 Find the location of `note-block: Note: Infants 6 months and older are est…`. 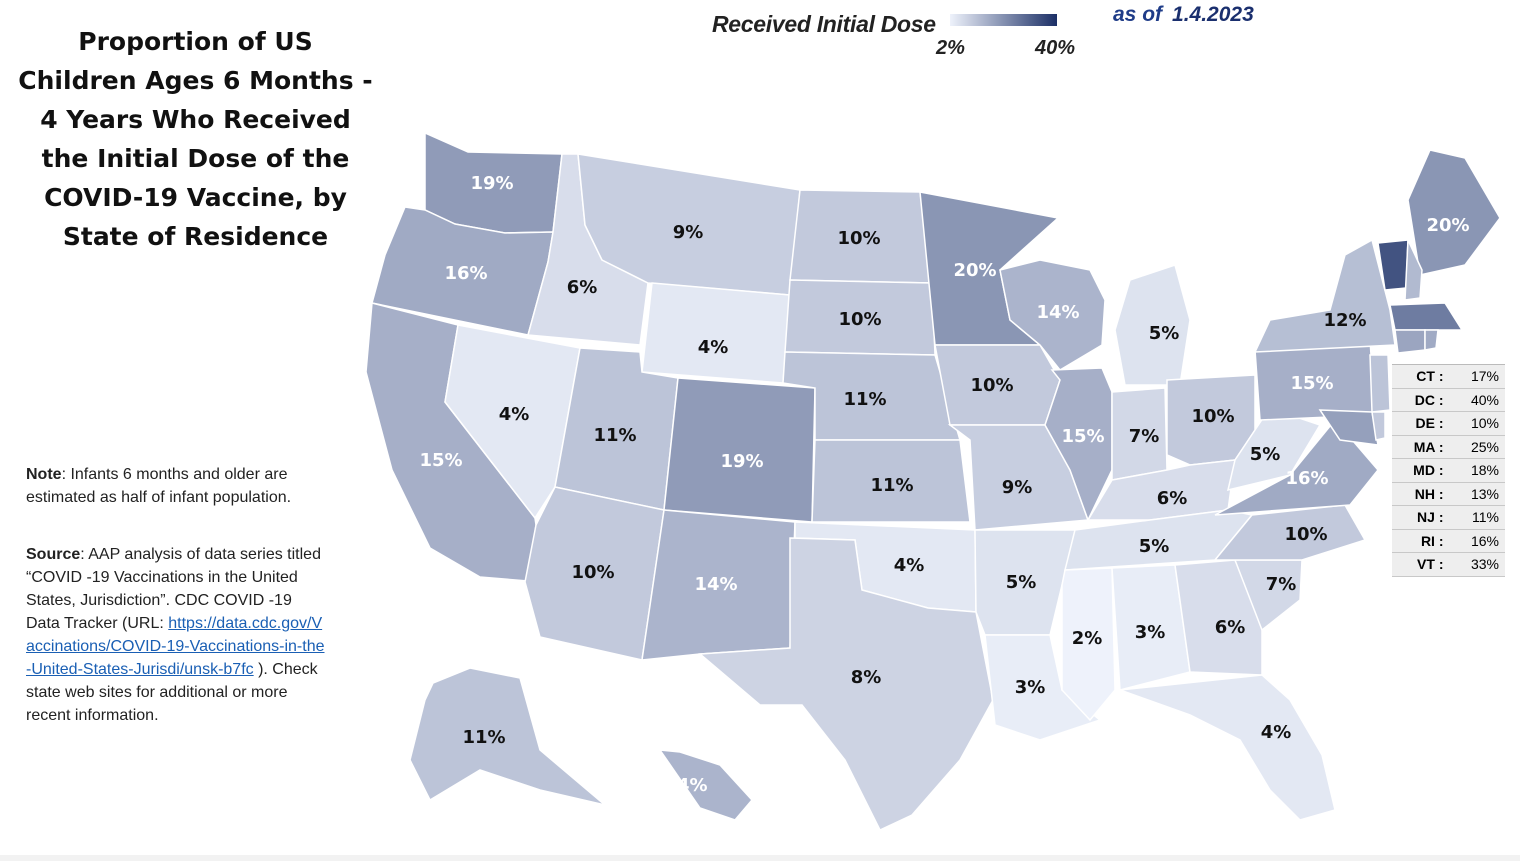

note-block: Note: Infants 6 months and older are est… is located at coordinates (176, 486).